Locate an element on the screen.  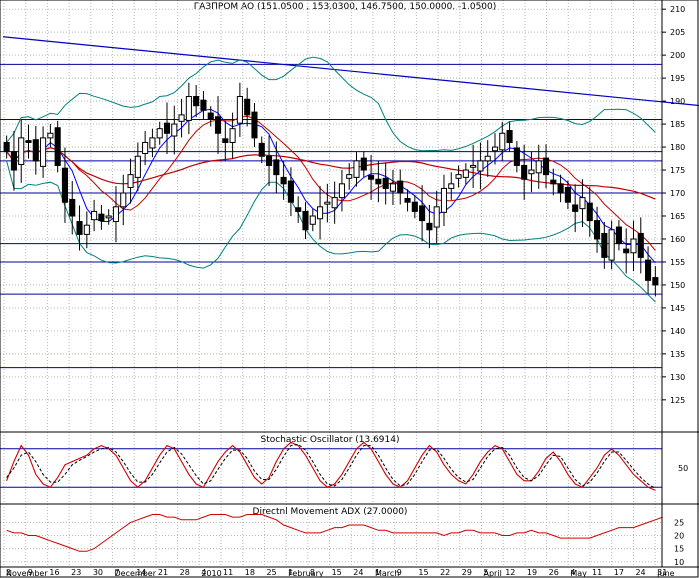
x-tick-label: 11 is located at coordinates (228, 572).